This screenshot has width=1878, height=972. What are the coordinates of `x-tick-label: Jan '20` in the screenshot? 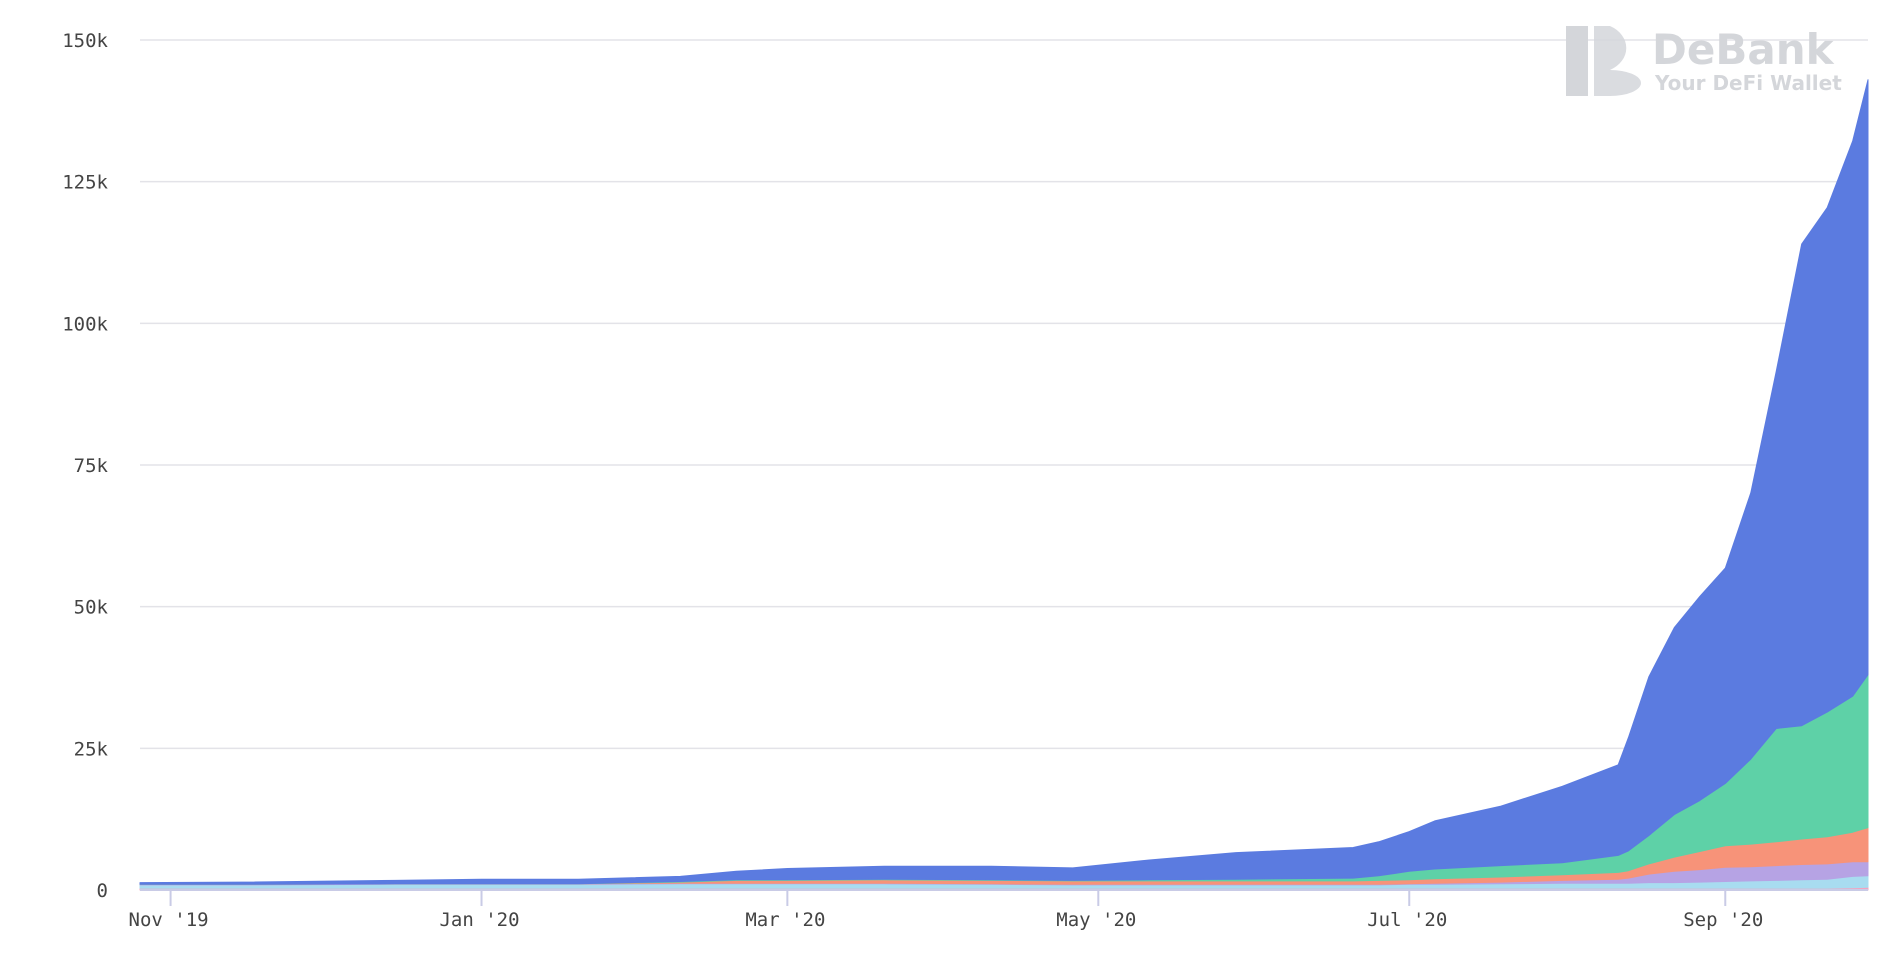 It's located at (479, 920).